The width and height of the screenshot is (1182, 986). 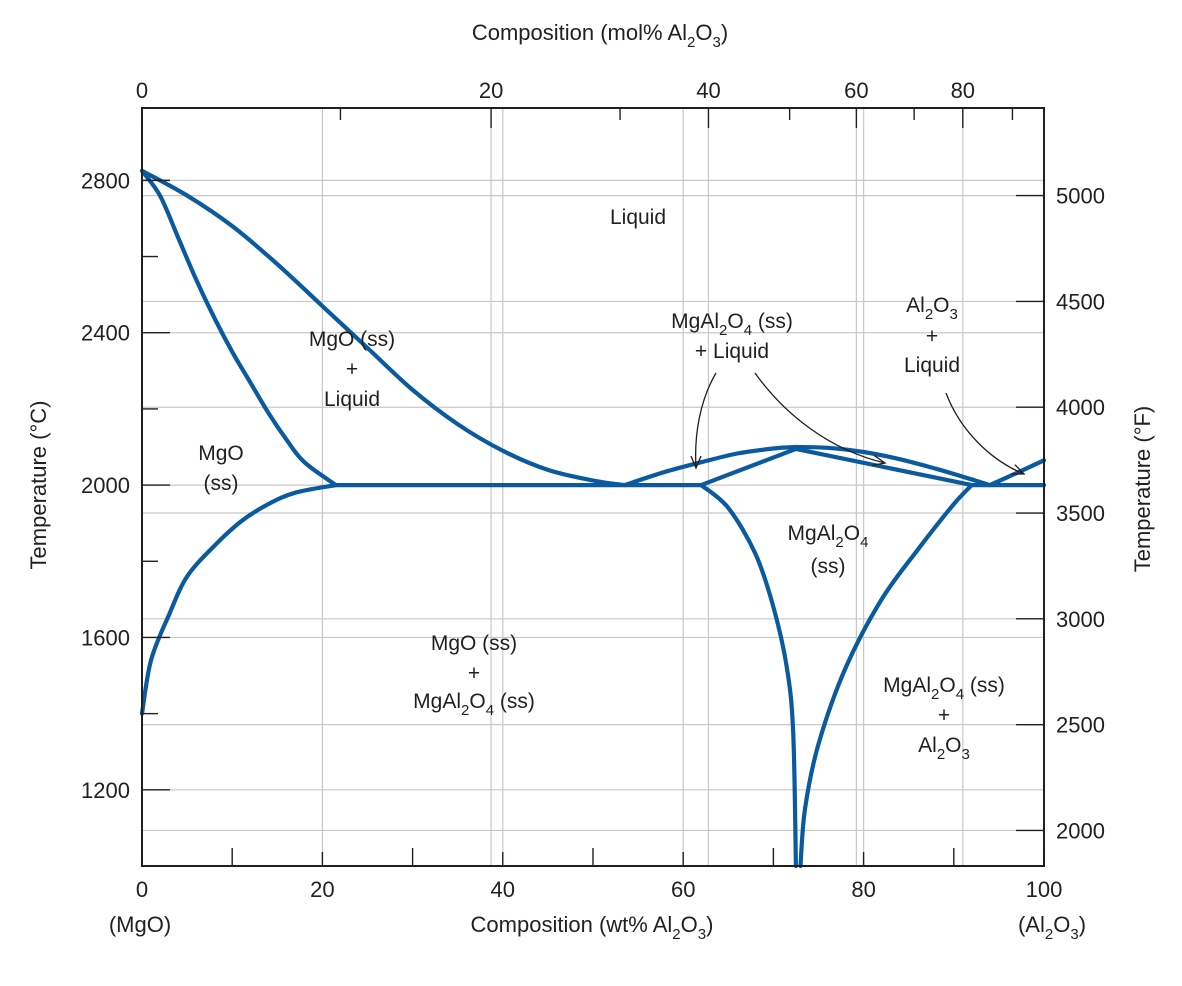 I want to click on right-tick-label: 2000, so click(x=1080, y=830).